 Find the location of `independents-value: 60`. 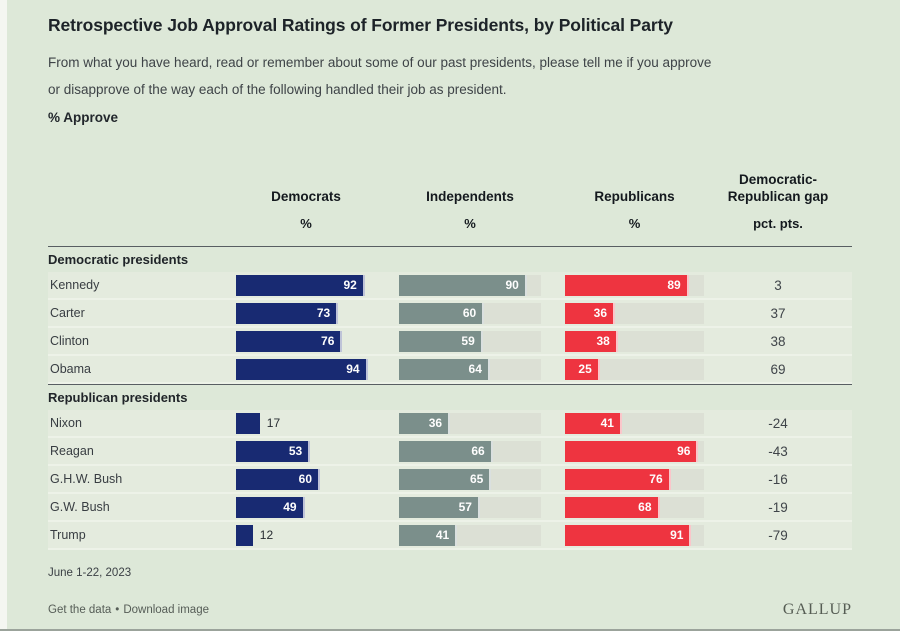

independents-value: 60 is located at coordinates (469, 313).